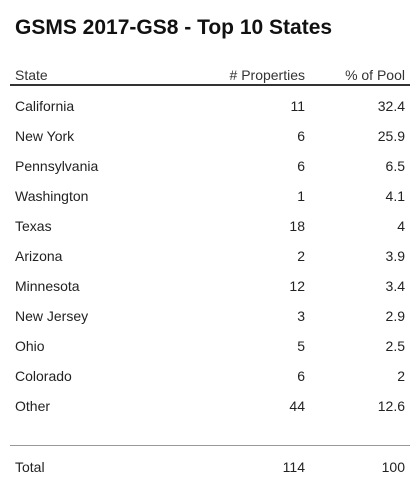 This screenshot has height=487, width=420. What do you see at coordinates (393, 467) in the screenshot?
I see `total-cell: 100` at bounding box center [393, 467].